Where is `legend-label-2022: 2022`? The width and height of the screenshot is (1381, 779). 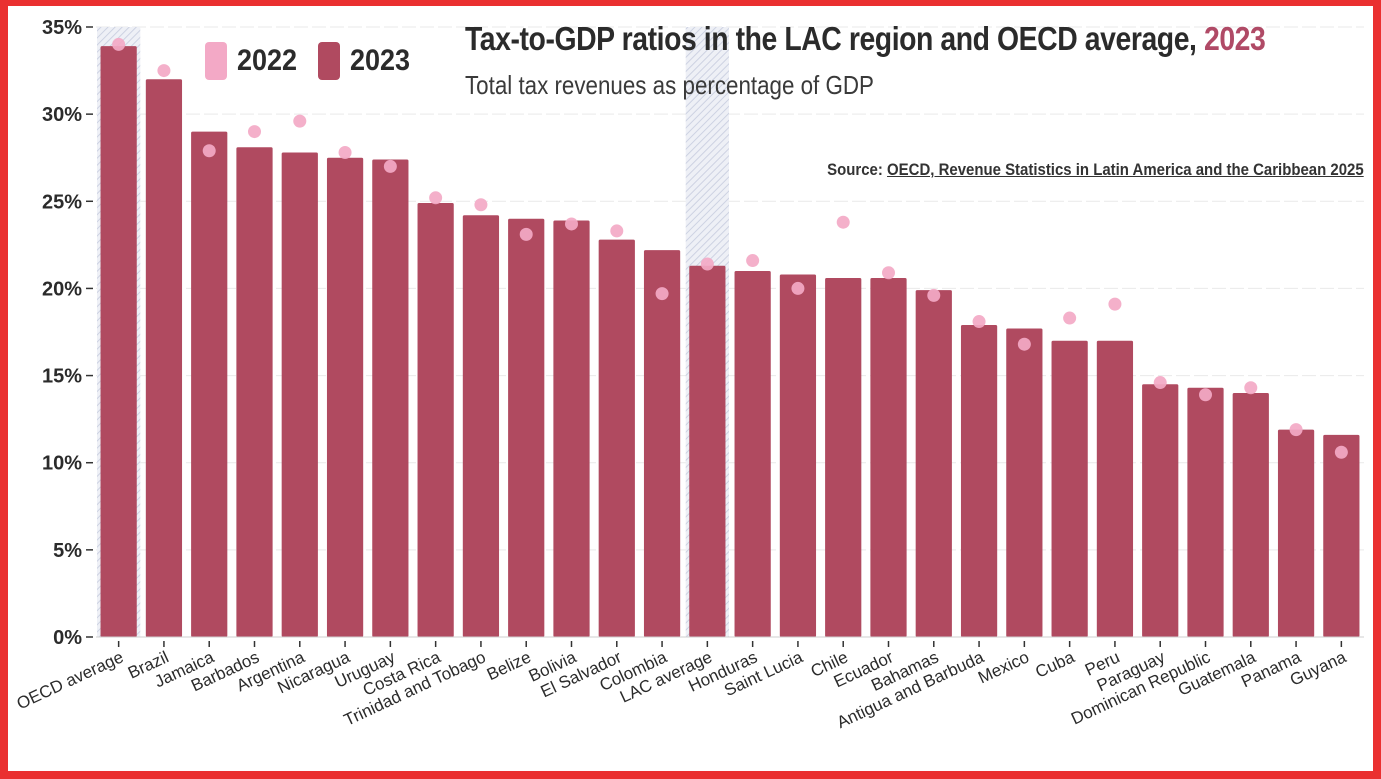
legend-label-2022: 2022 is located at coordinates (267, 60).